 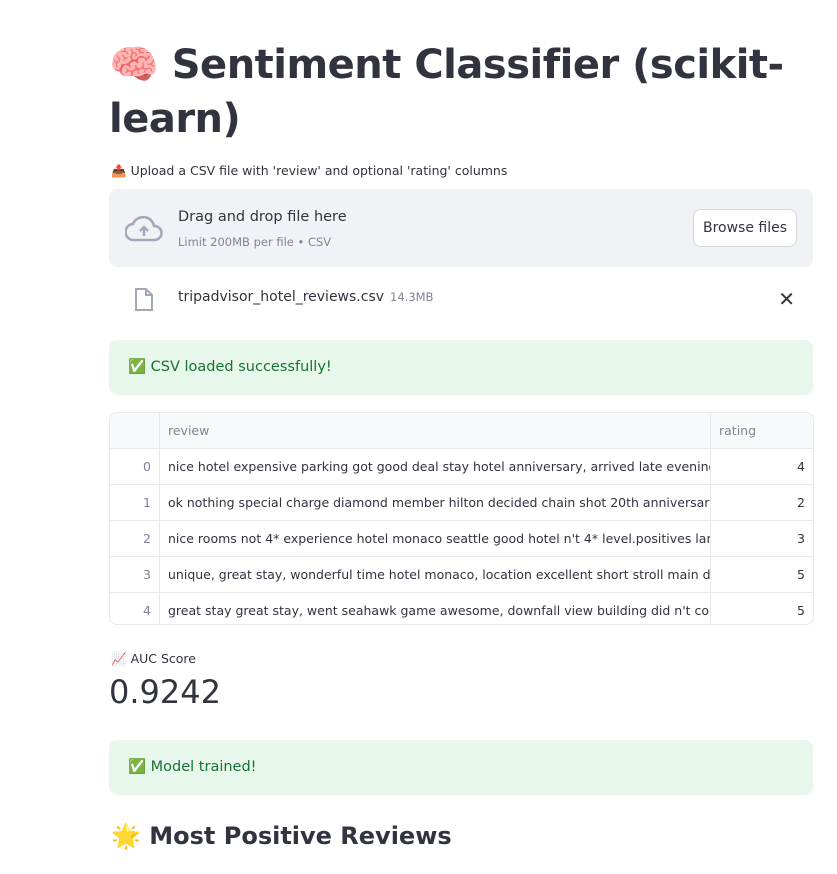 I want to click on brain-icon: 🧠, so click(x=134, y=65).